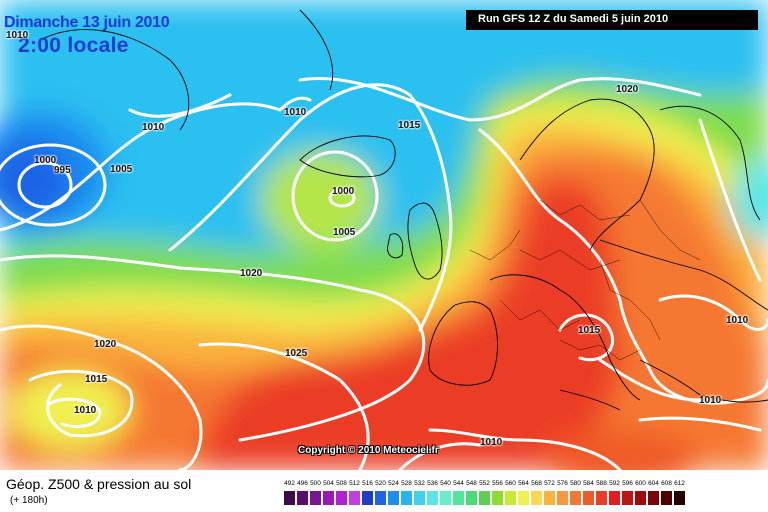  Describe the element at coordinates (523, 483) in the screenshot. I see `color-scale-tick-label: 564` at that location.